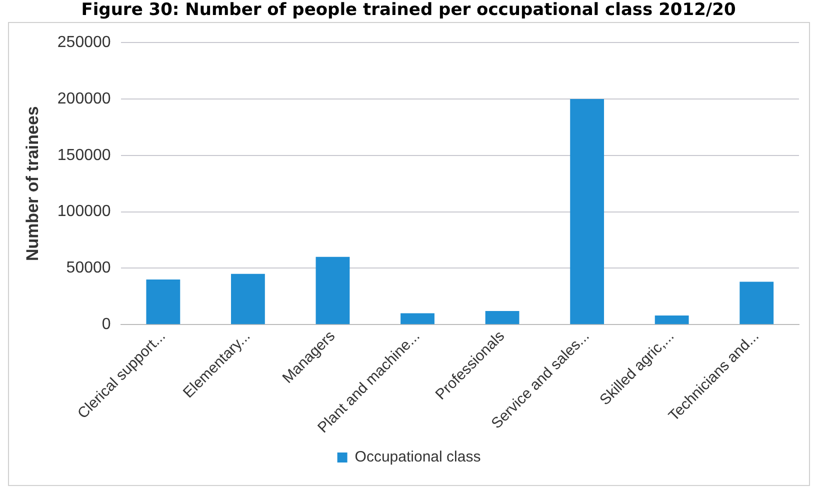 This screenshot has height=487, width=817. I want to click on y-tick-label: 100000, so click(84, 211).